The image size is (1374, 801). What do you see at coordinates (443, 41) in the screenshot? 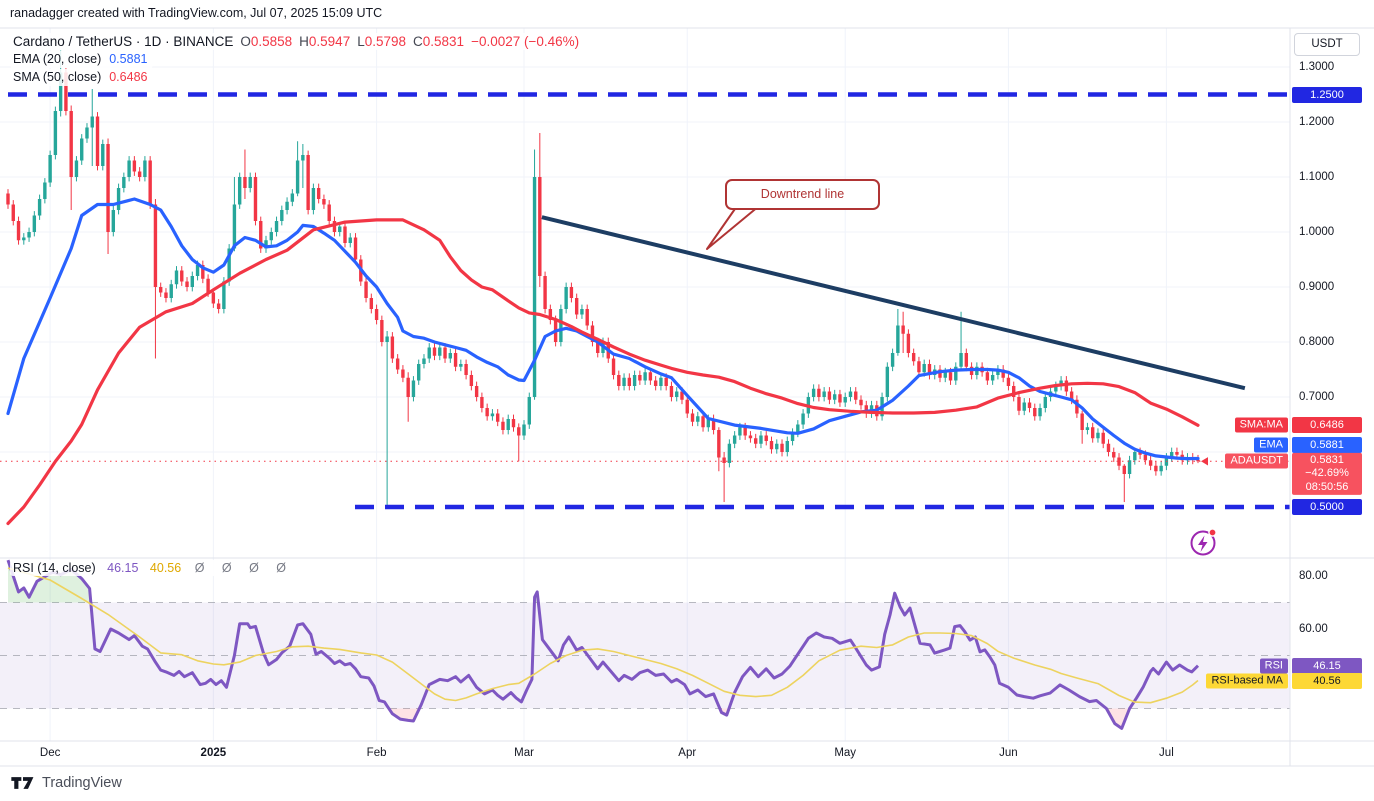
I see `close-value: 0.5831` at bounding box center [443, 41].